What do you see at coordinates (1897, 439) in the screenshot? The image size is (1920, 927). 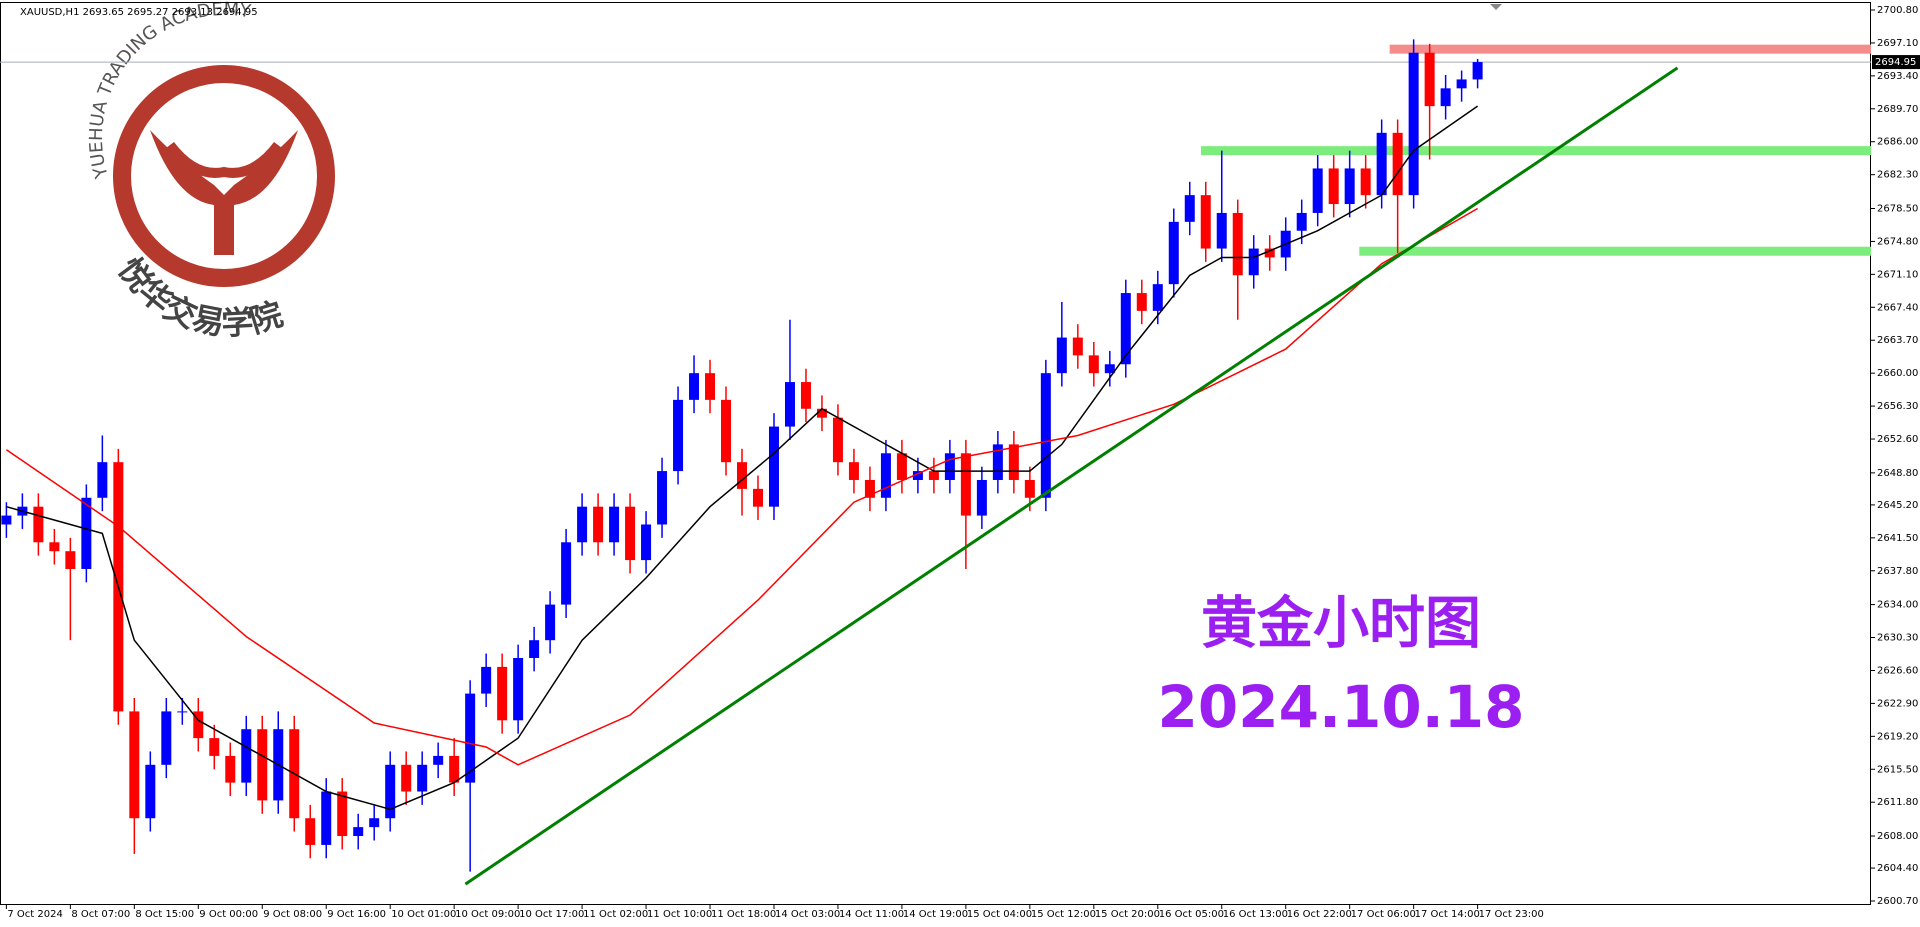 I see `y-tick-label: 2652.60` at bounding box center [1897, 439].